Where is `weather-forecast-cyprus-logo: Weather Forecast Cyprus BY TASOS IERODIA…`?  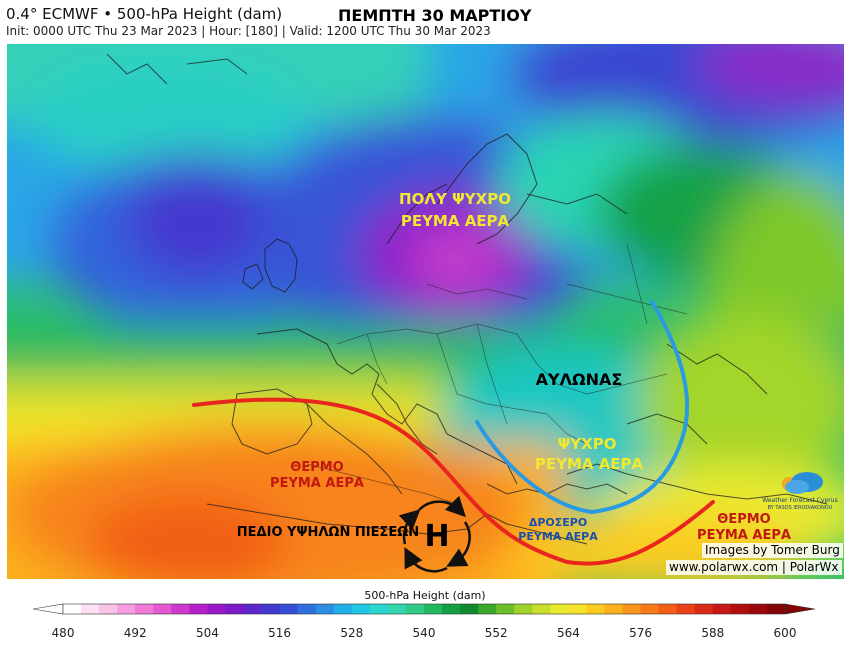 weather-forecast-cyprus-logo: Weather Forecast Cyprus BY TASOS IERODIA… is located at coordinates (800, 491).